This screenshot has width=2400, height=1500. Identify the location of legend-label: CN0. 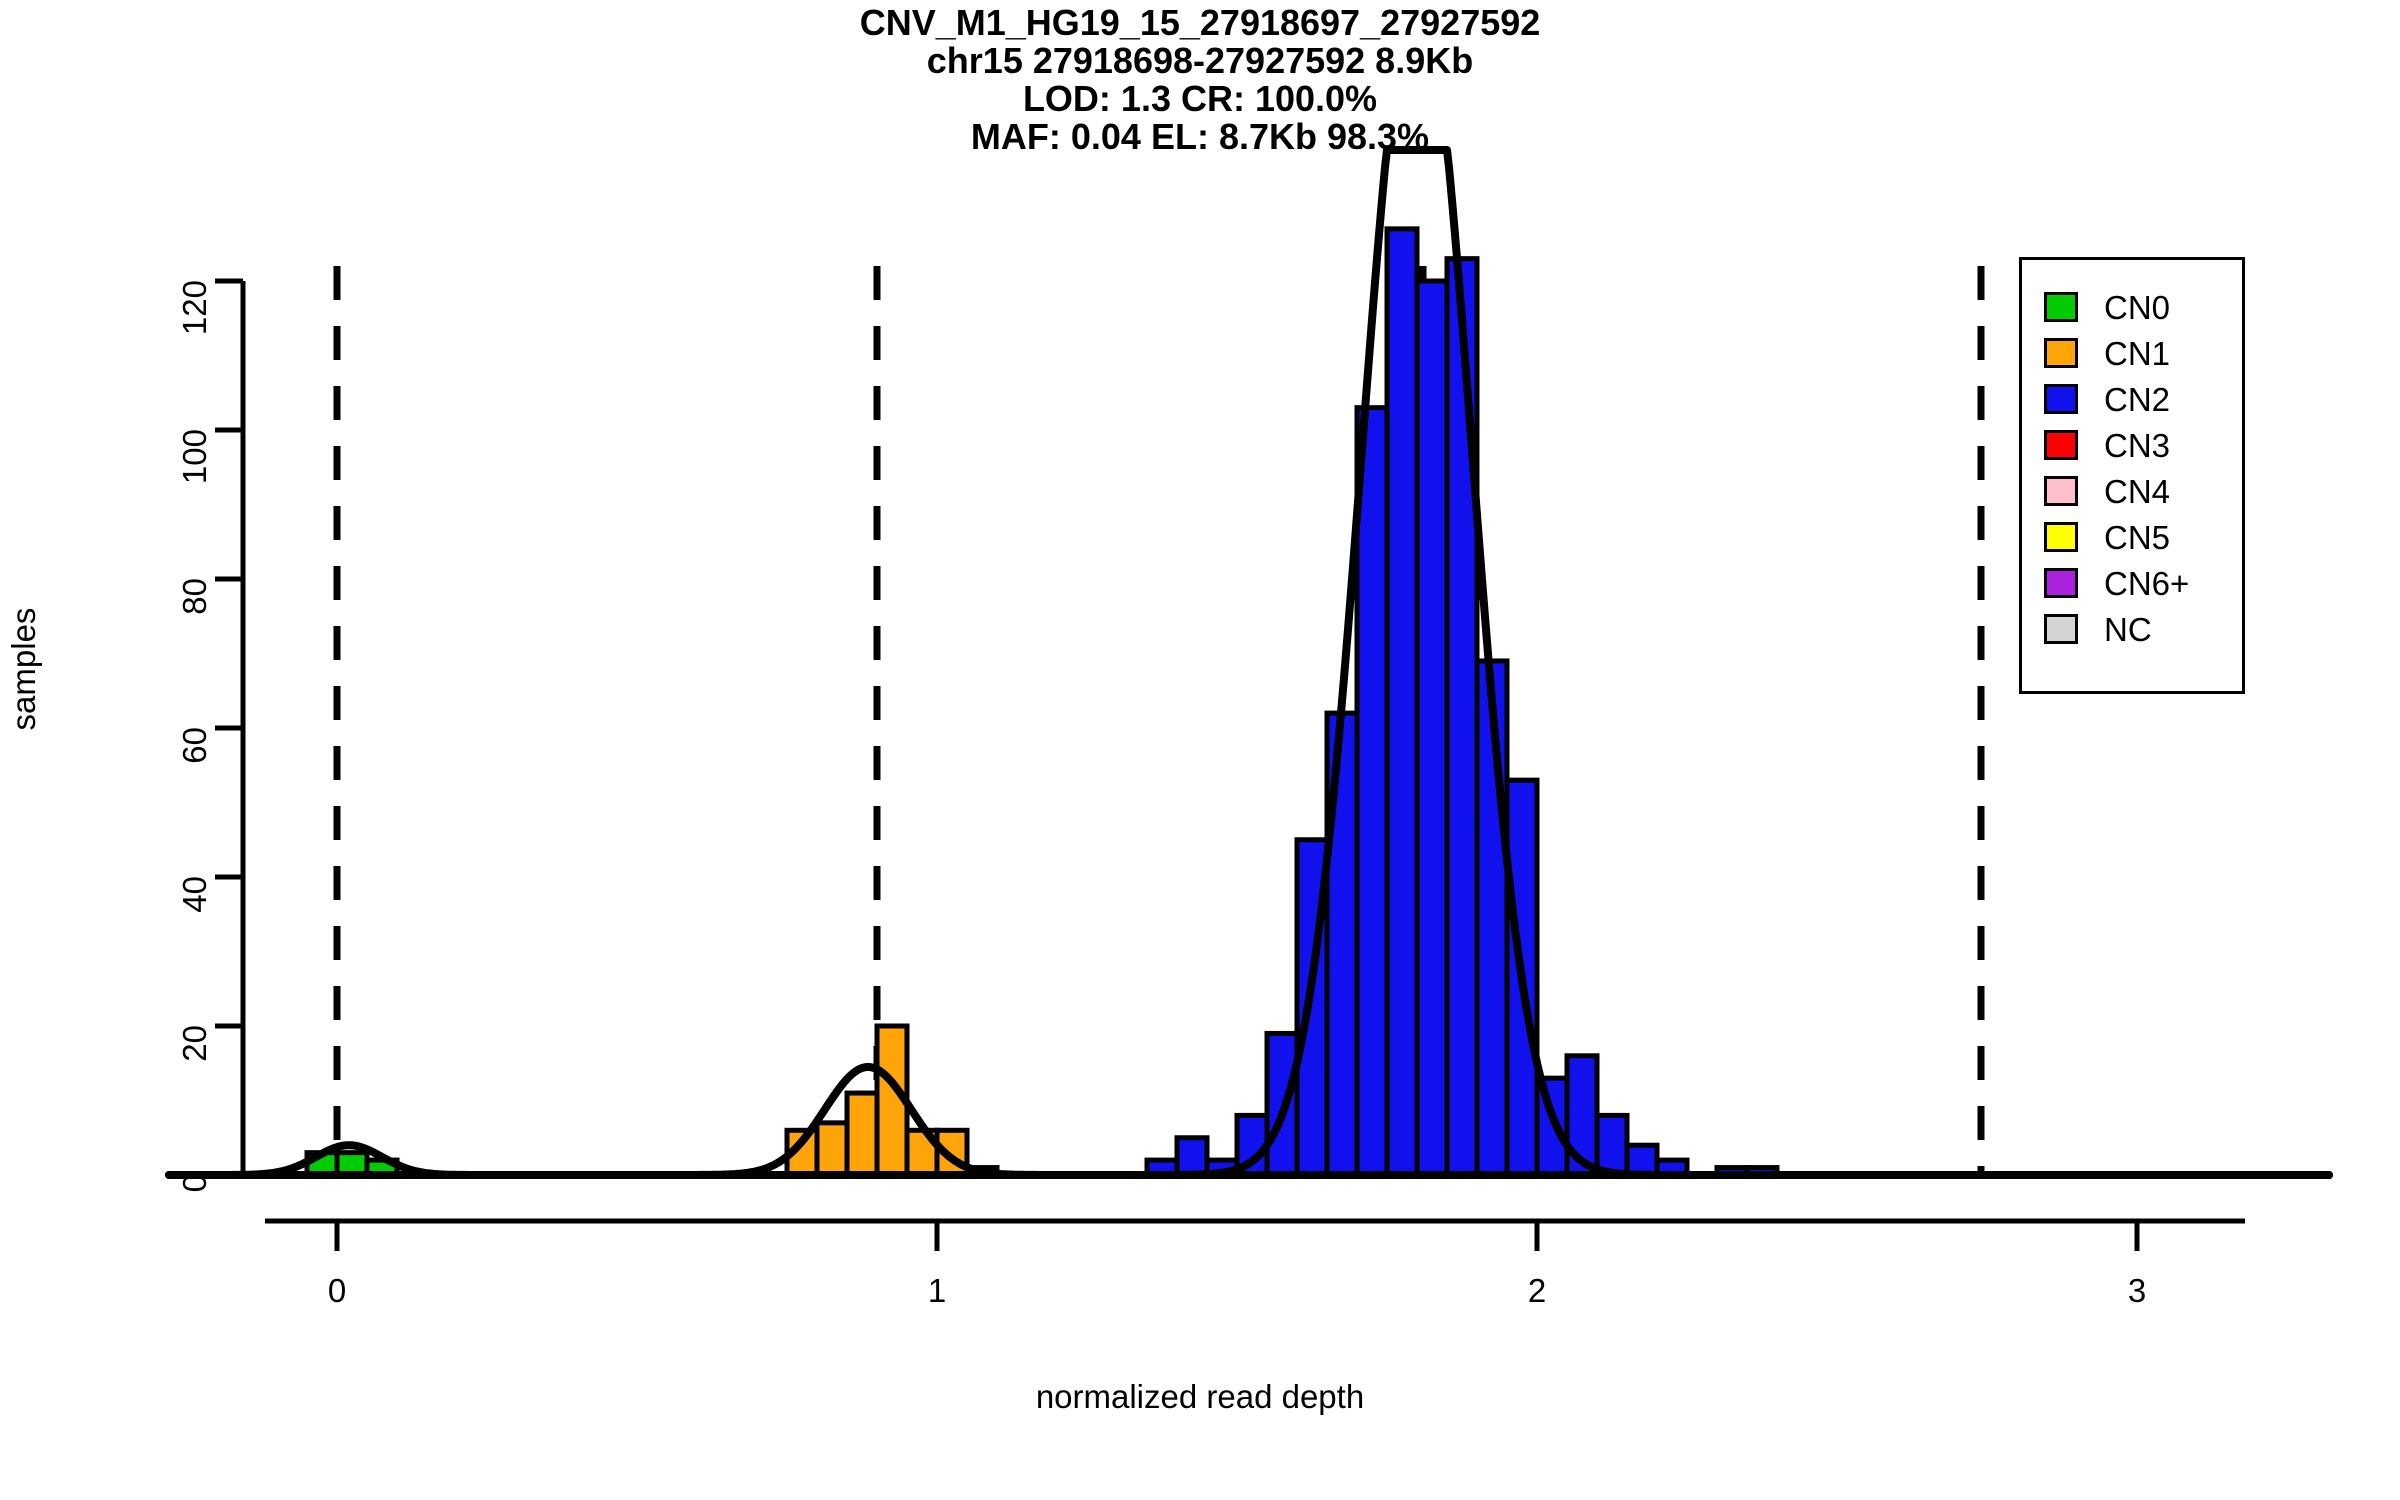
(2137, 307).